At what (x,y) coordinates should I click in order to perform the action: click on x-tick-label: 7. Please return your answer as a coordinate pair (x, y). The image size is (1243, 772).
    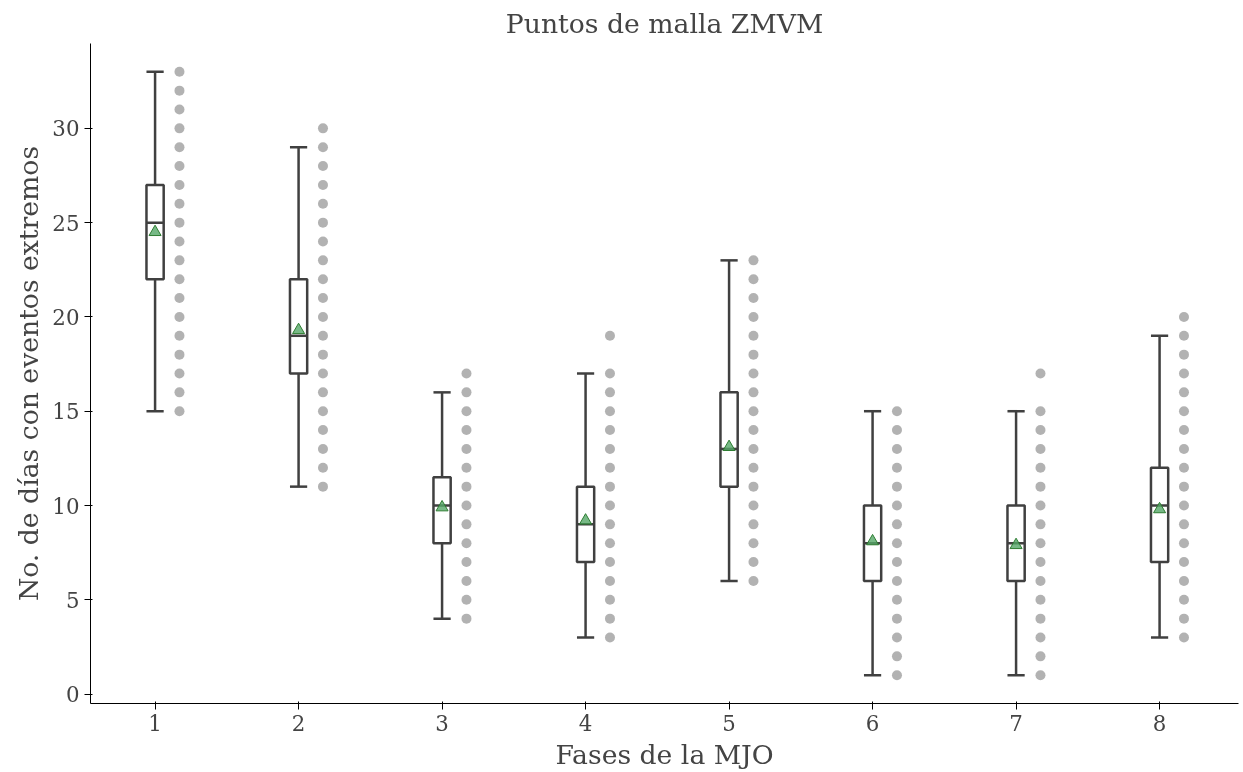
    Looking at the image, I should click on (1016, 723).